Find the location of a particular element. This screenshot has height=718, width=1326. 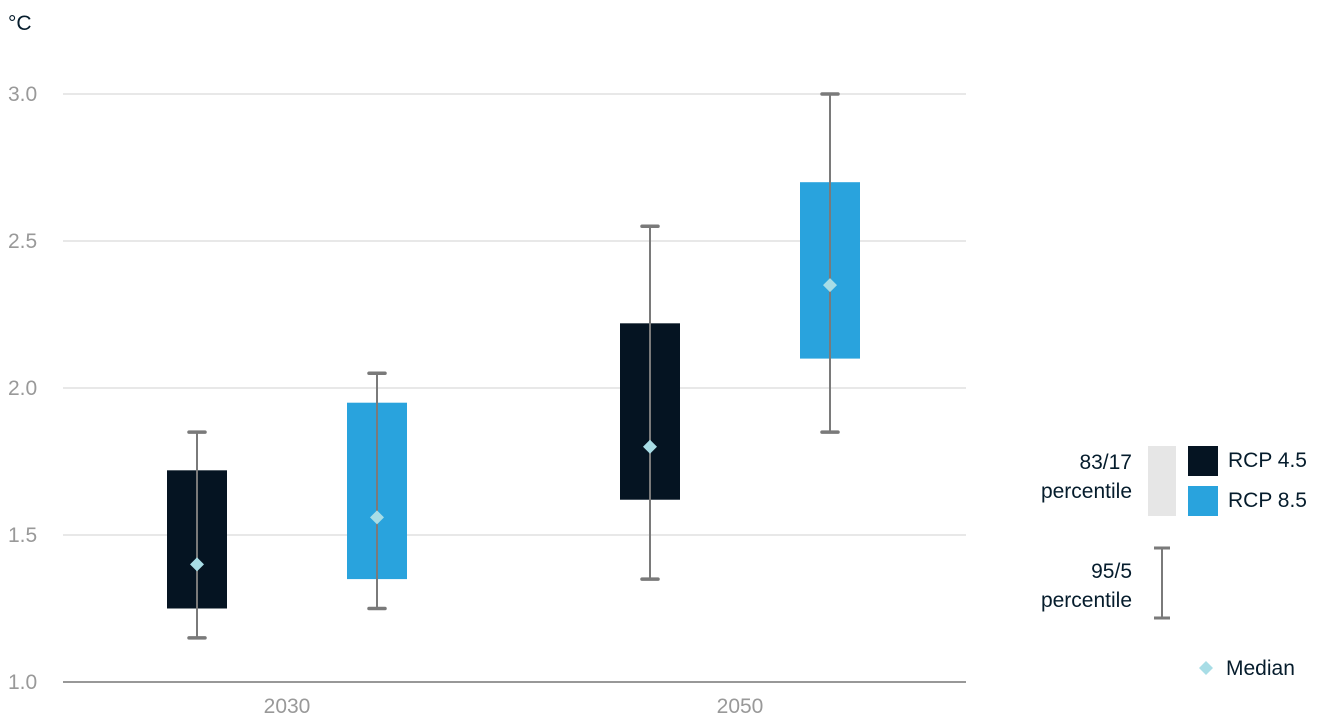

legend-whisker-label-line2: percentile is located at coordinates (1086, 600).